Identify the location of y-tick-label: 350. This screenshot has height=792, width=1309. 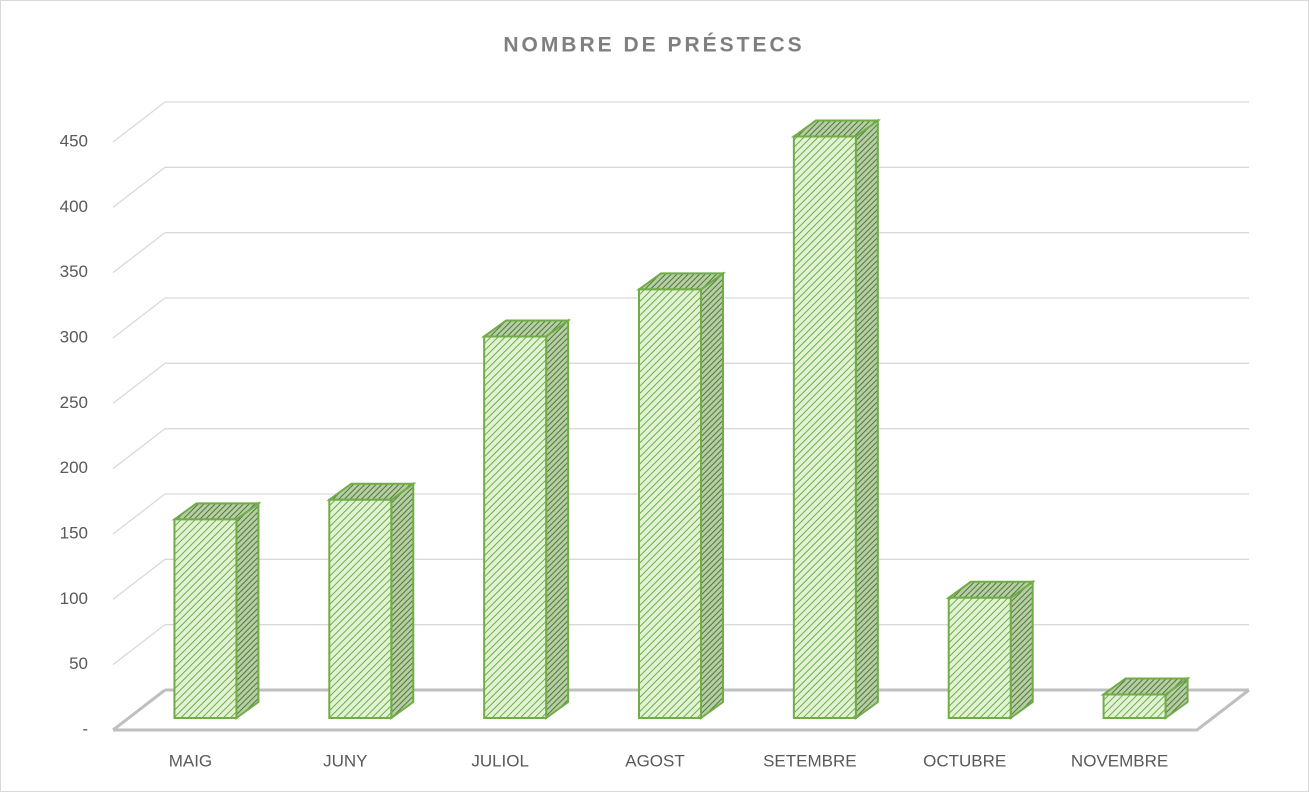
(74, 271).